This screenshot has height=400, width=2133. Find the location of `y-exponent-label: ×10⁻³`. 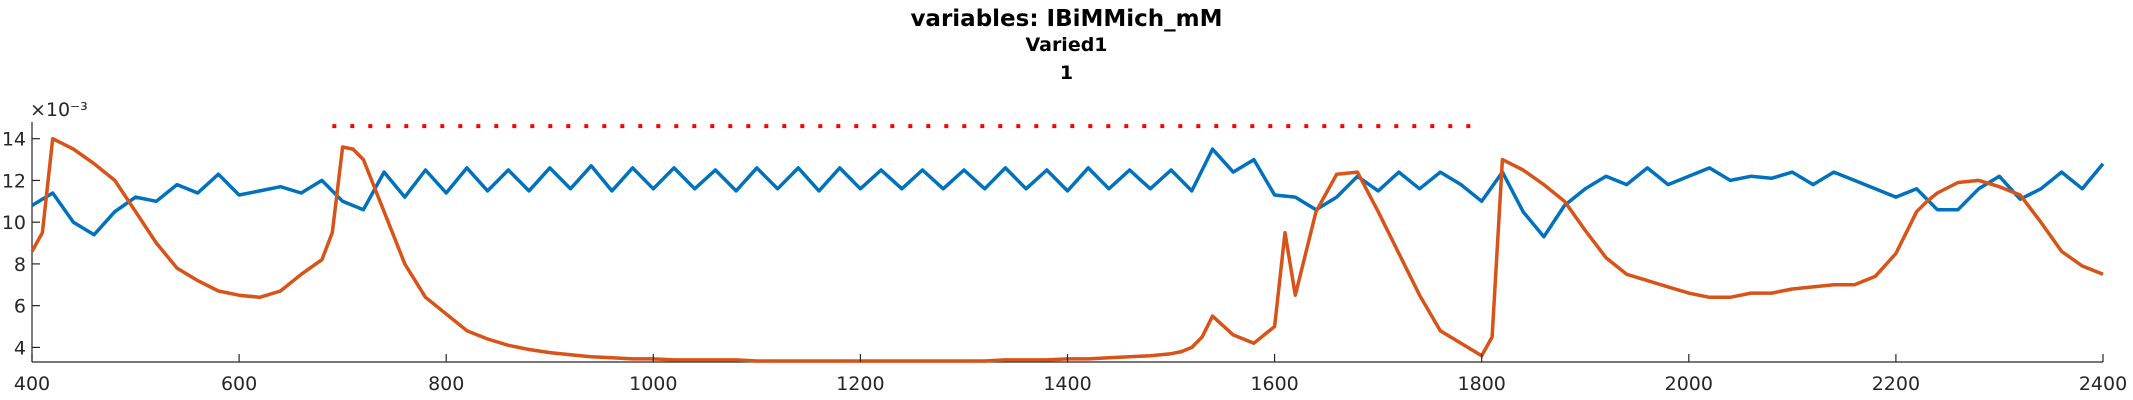

y-exponent-label: ×10⁻³ is located at coordinates (59, 110).